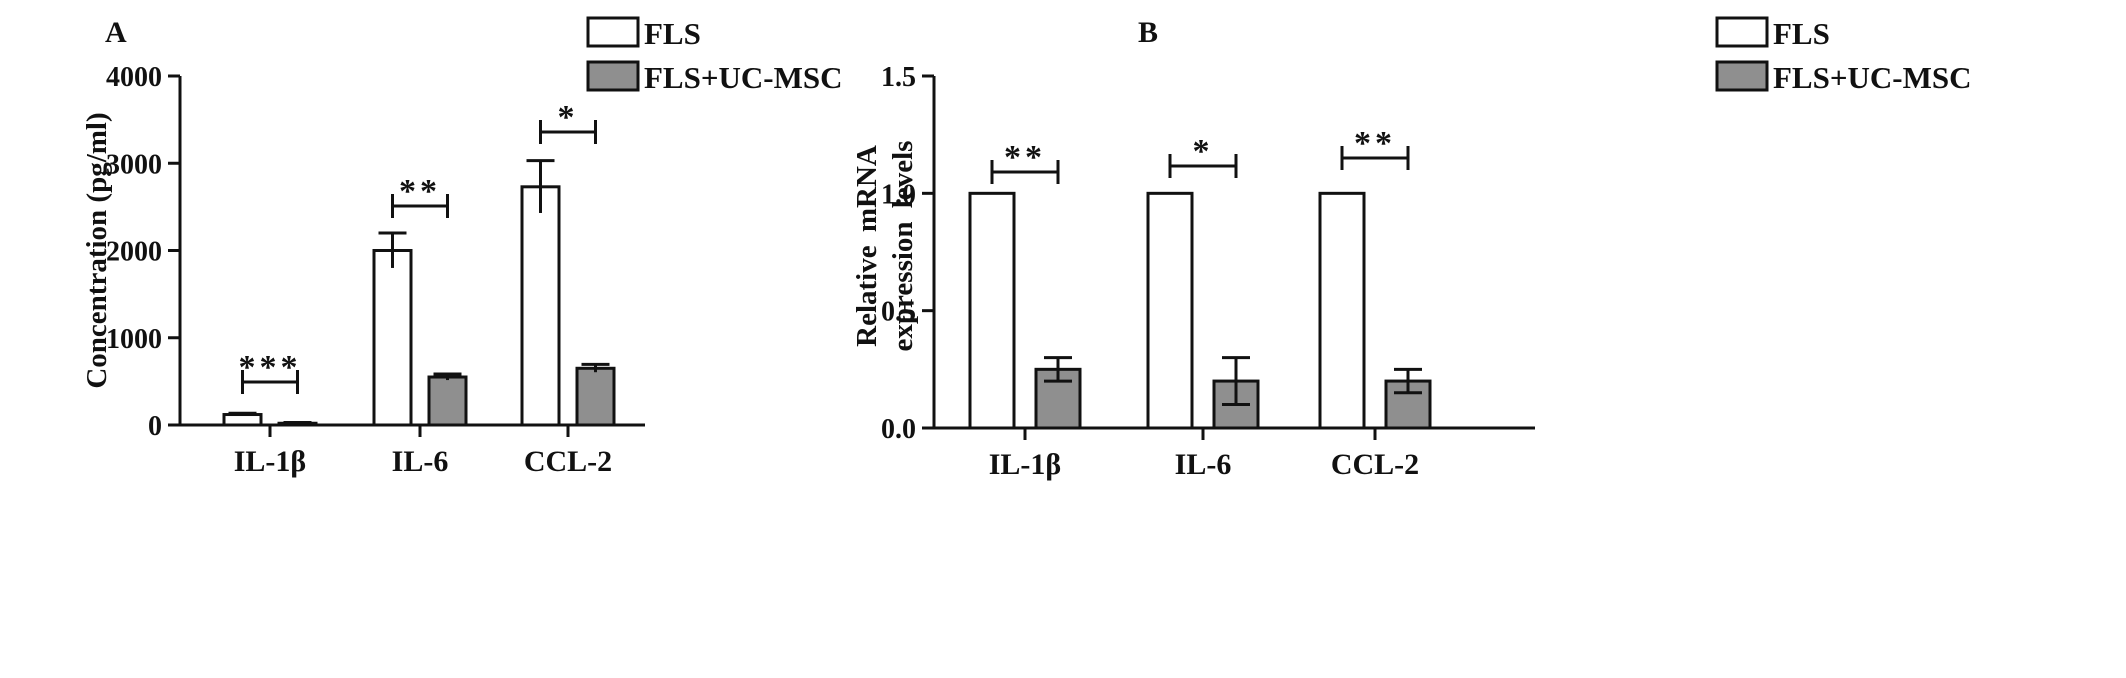 The height and width of the screenshot is (678, 2126). Describe the element at coordinates (270, 367) in the screenshot. I see `significance-stars: ***` at that location.